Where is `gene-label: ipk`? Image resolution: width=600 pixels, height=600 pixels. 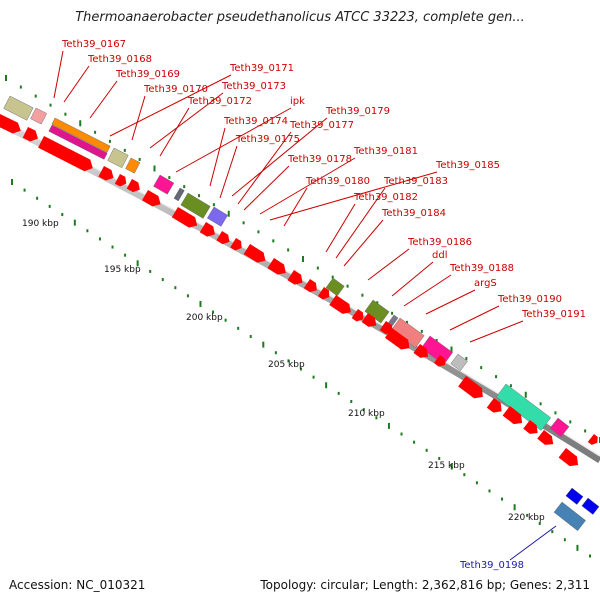
gene-label: ipk is located at coordinates (297, 101).